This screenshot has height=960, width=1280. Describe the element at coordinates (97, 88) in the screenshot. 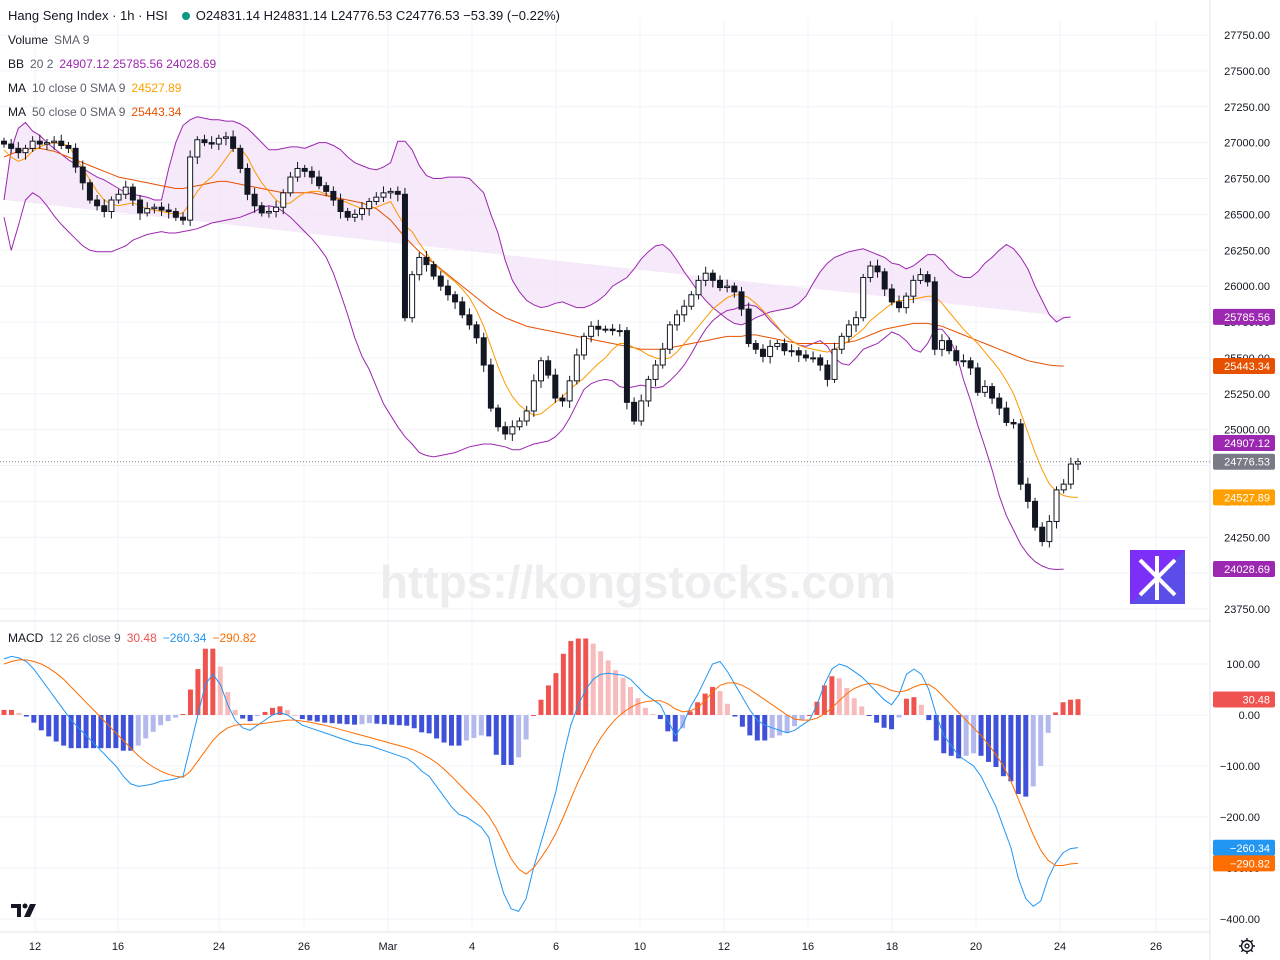

I see `ma10-legend: MA 10 close 0 SMA 9 24527.89` at that location.